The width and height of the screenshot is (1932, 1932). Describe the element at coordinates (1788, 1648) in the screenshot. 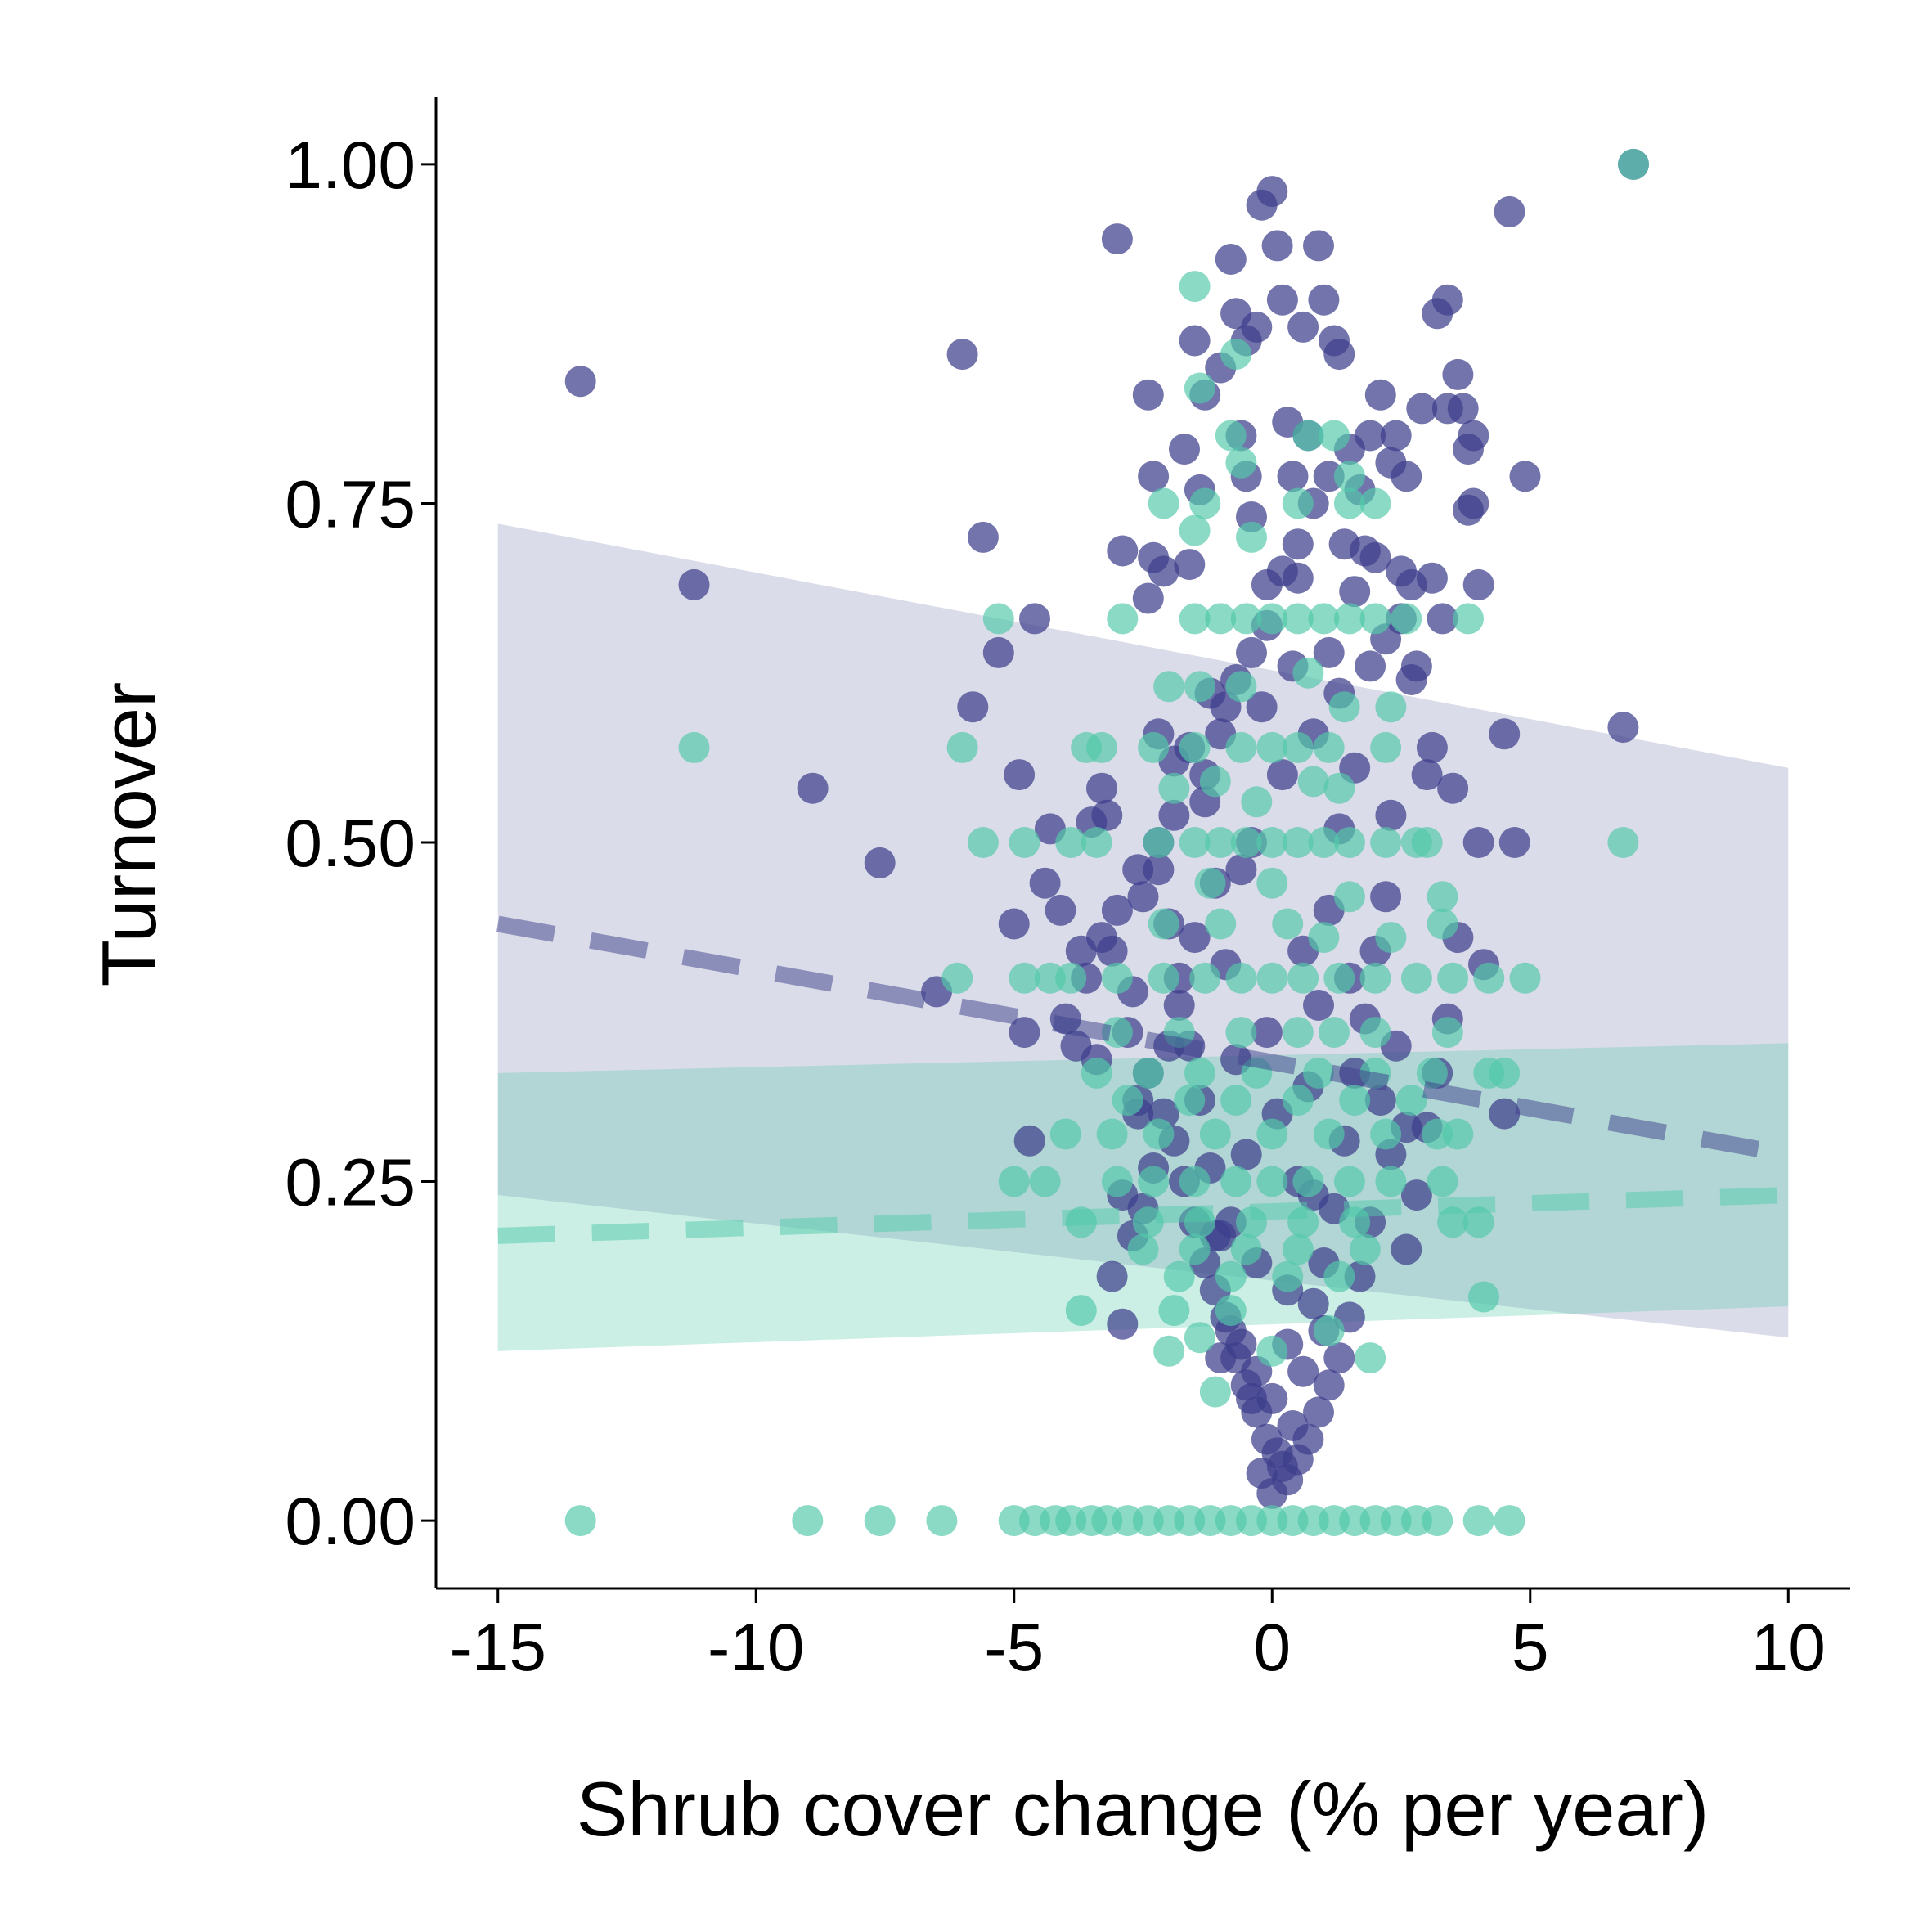

I see `x-tick-label: 10` at that location.